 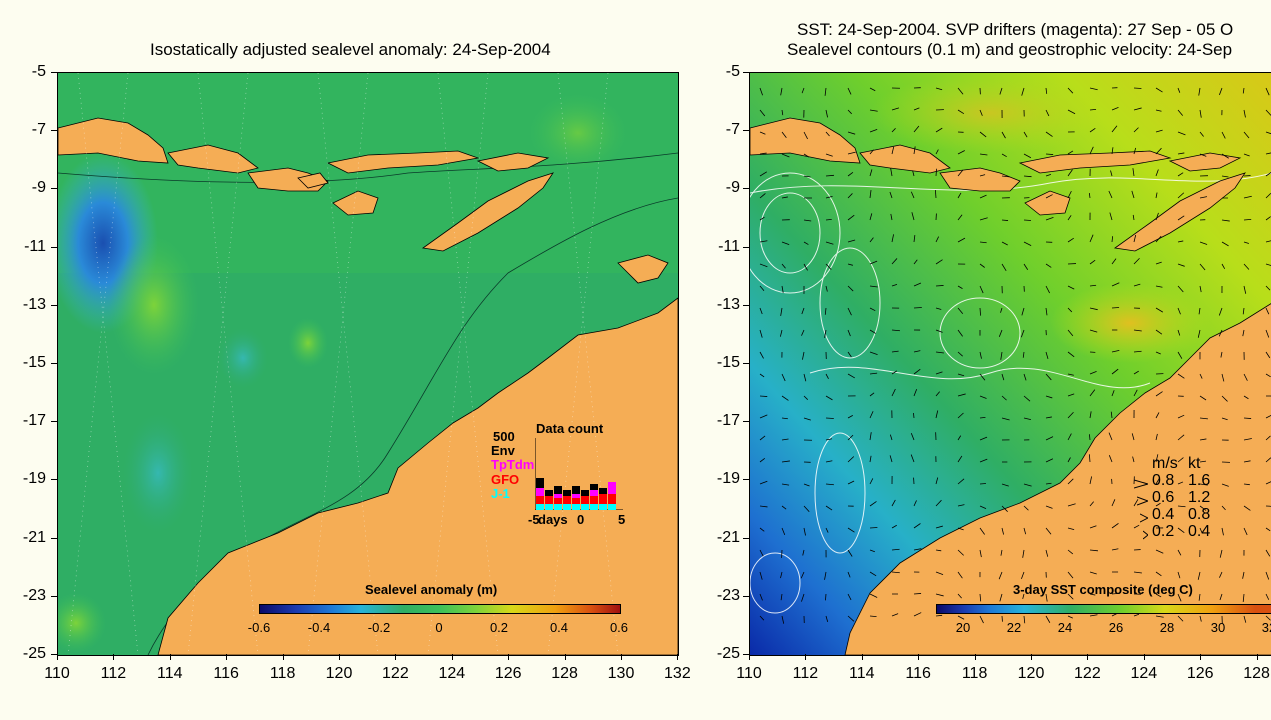 What do you see at coordinates (918, 673) in the screenshot?
I see `right-lon-tick: 116` at bounding box center [918, 673].